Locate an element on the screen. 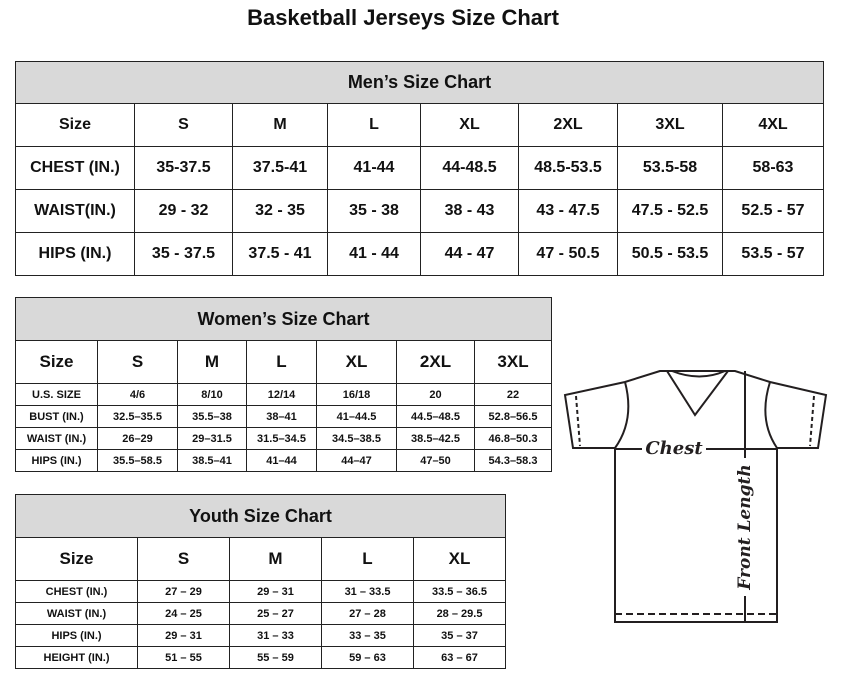 This screenshot has width=843, height=679. table-cell: 34.5–38.5 is located at coordinates (356, 438).